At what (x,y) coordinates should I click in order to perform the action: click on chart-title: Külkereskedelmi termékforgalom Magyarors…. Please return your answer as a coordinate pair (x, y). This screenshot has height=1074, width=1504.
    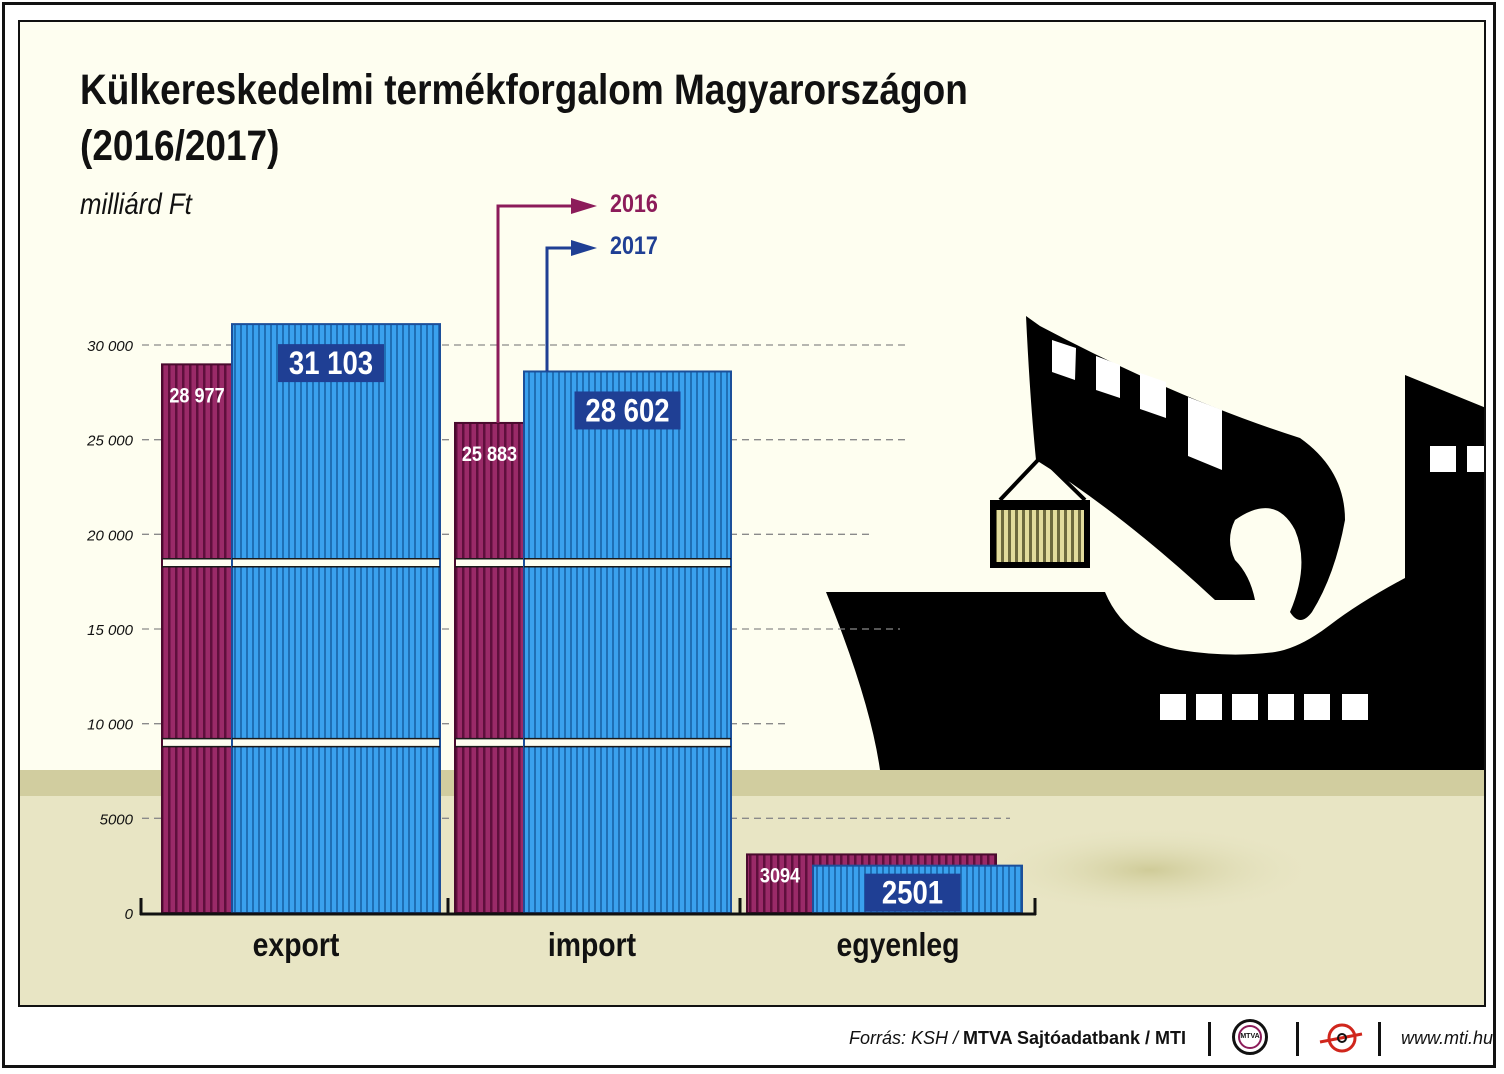
    Looking at the image, I should click on (524, 118).